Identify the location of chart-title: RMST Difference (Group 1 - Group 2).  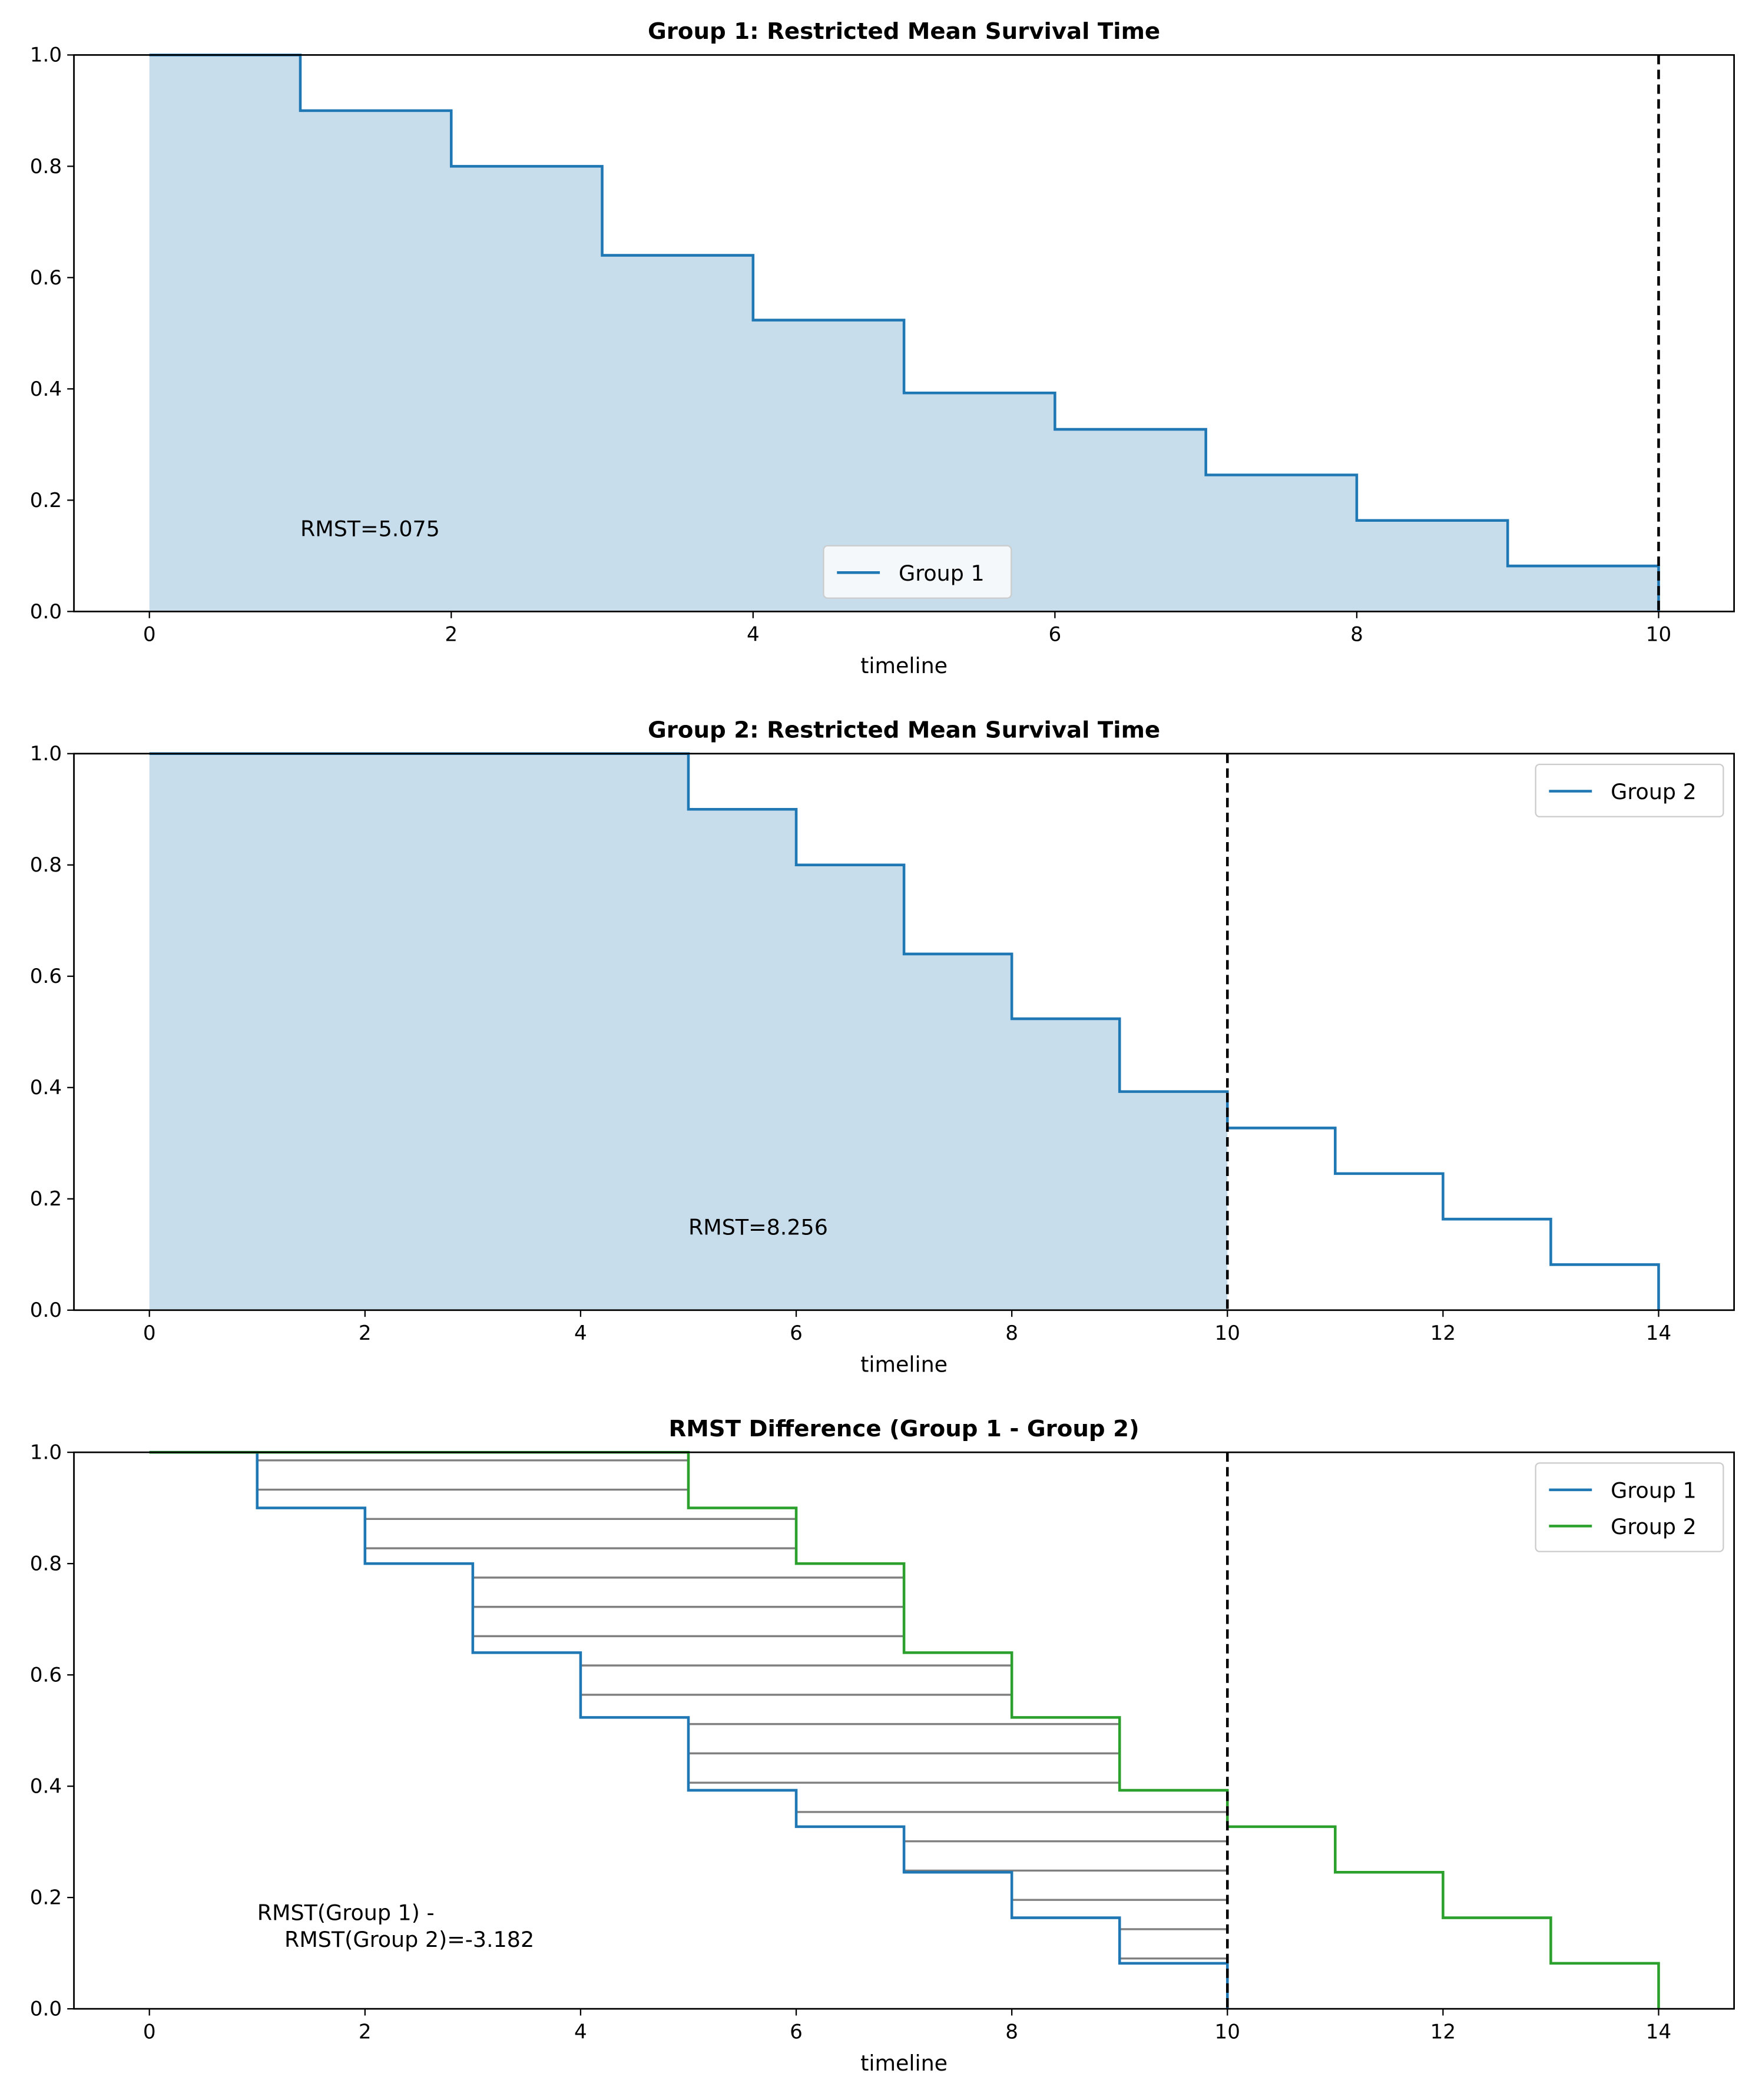
(903, 1429).